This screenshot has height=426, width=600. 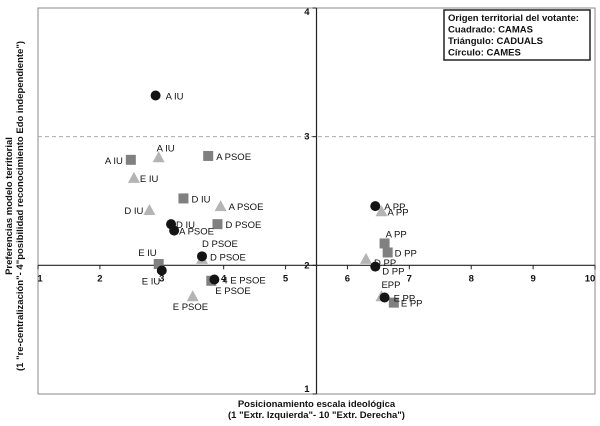 What do you see at coordinates (40, 278) in the screenshot?
I see `x-tick-label: 1` at bounding box center [40, 278].